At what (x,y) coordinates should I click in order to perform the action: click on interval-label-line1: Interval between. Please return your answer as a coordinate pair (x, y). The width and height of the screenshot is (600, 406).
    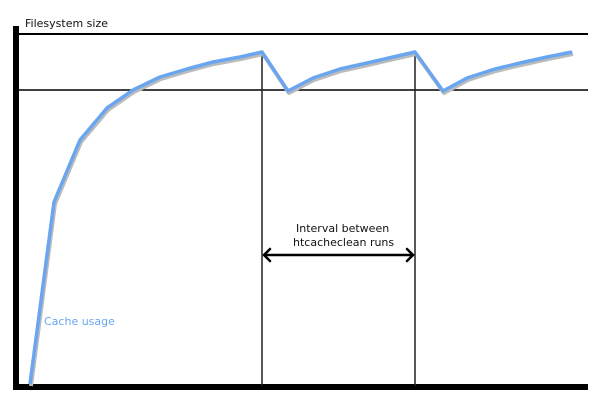
    Looking at the image, I should click on (343, 228).